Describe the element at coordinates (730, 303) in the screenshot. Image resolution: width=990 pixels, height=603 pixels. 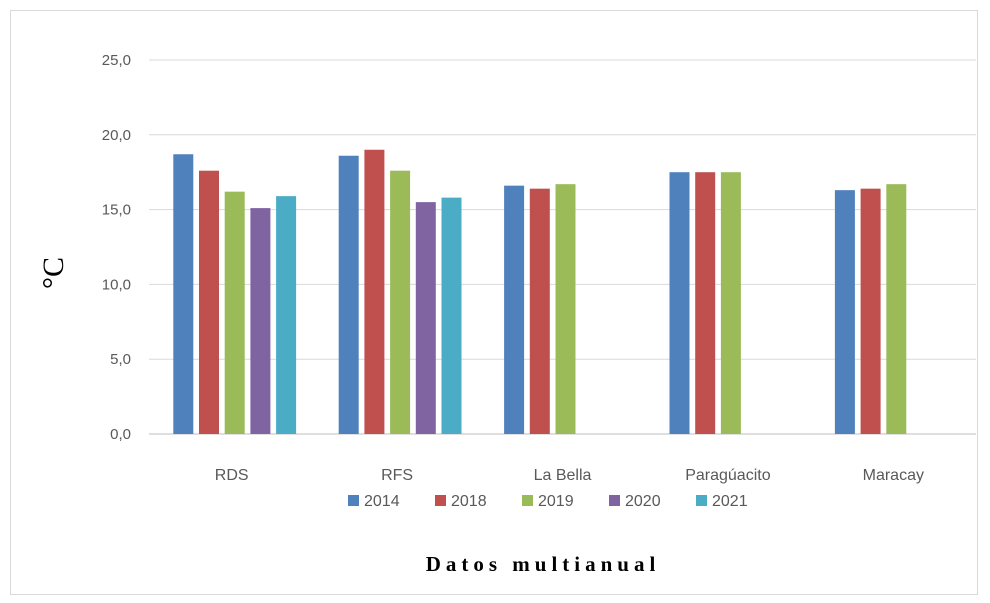
I see `bar-2019-paragúacito` at that location.